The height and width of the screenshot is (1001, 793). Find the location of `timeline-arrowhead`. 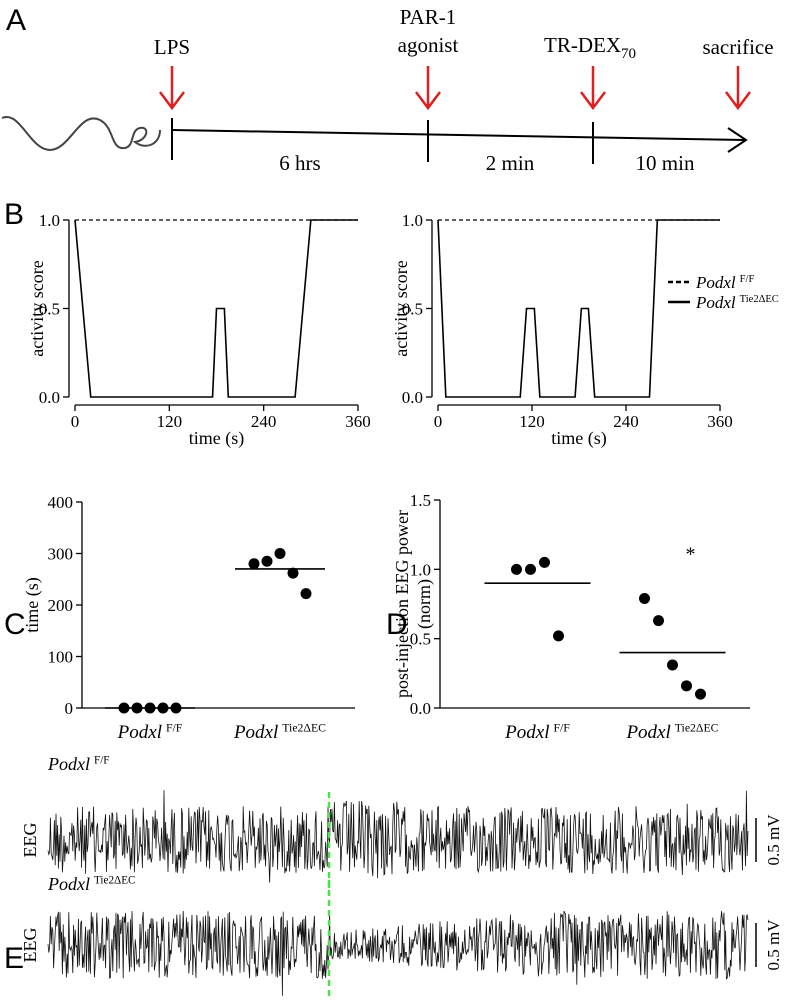

timeline-arrowhead is located at coordinates (737, 140).